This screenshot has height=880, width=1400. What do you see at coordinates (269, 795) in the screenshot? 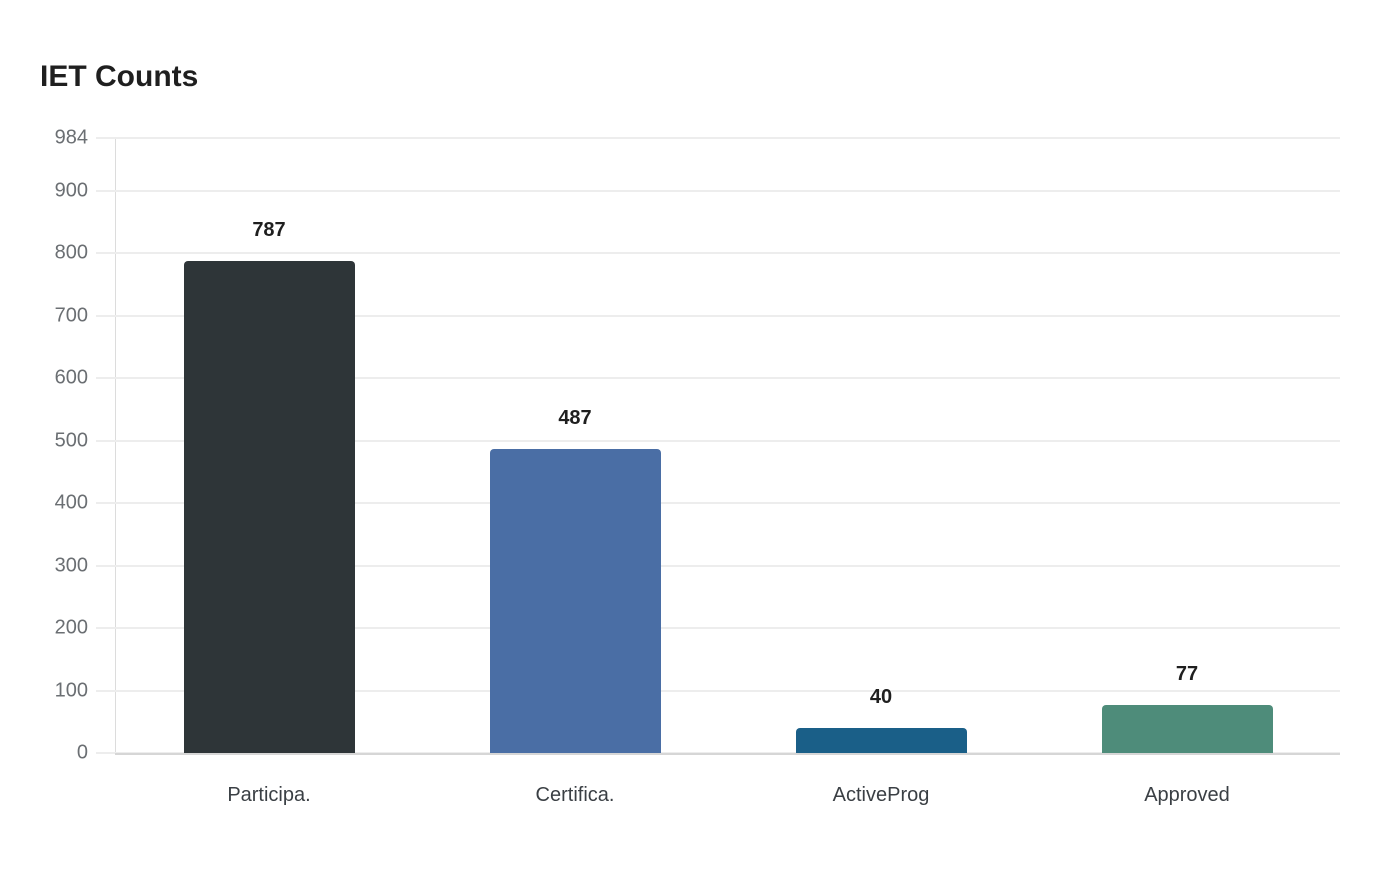
I see `x-tick-label: Participa.` at bounding box center [269, 795].